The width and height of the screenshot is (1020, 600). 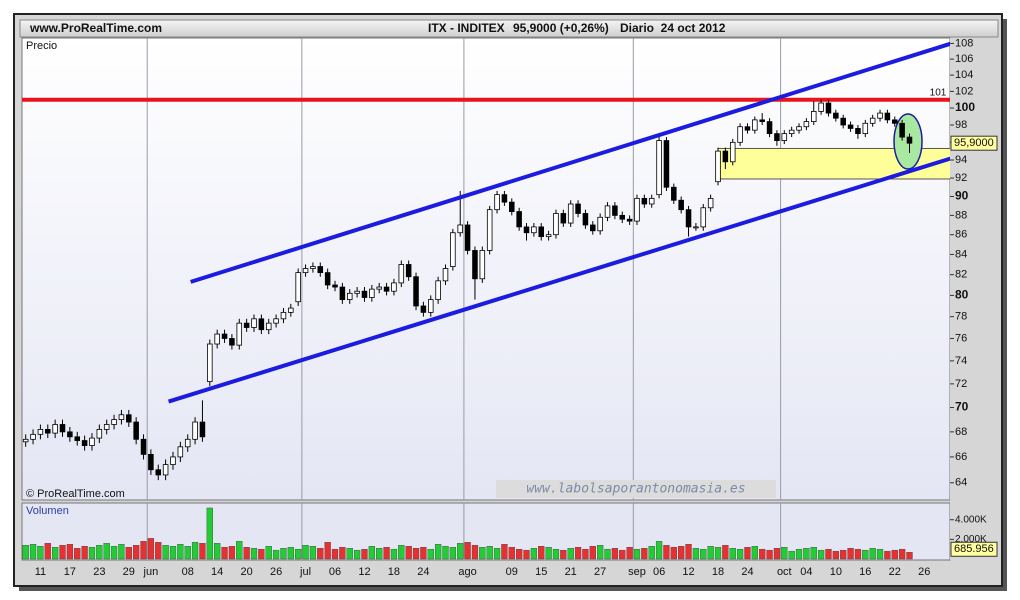 I want to click on y-tick-label: 4.000K, so click(x=971, y=519).